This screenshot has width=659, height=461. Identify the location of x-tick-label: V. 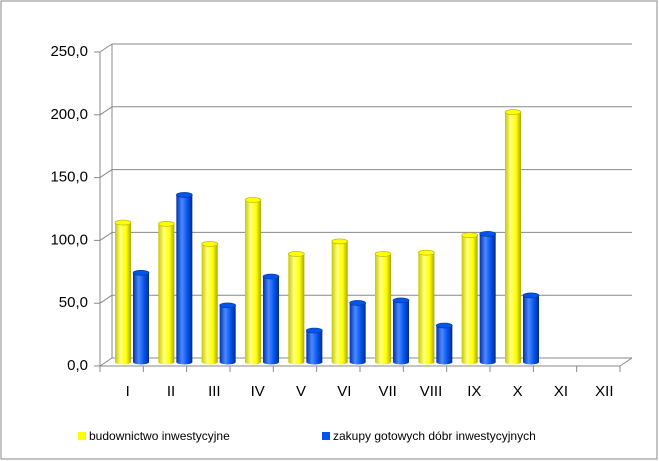
(301, 391).